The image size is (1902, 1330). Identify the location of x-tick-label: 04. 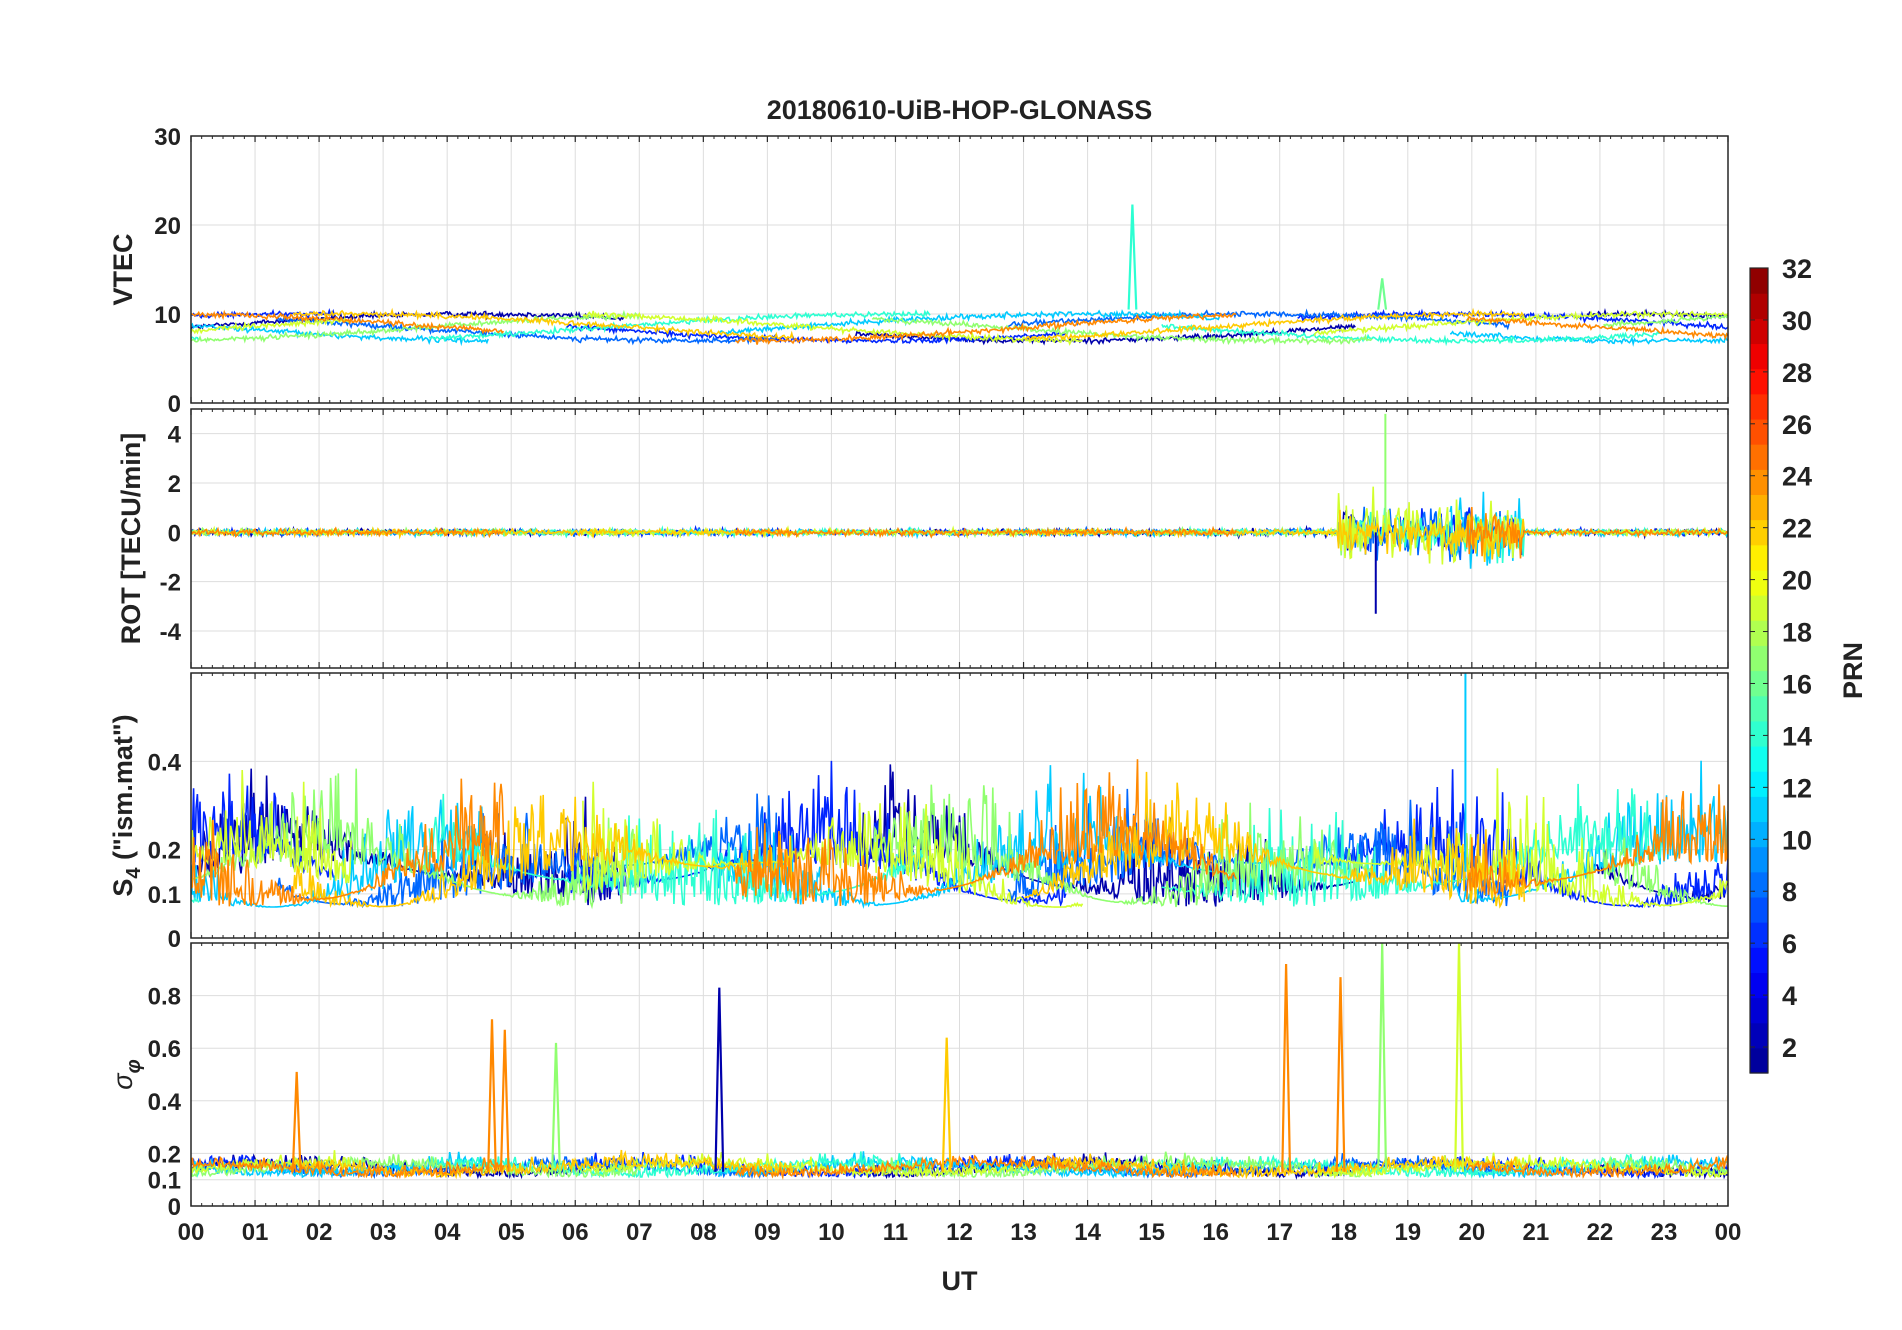
(447, 1232).